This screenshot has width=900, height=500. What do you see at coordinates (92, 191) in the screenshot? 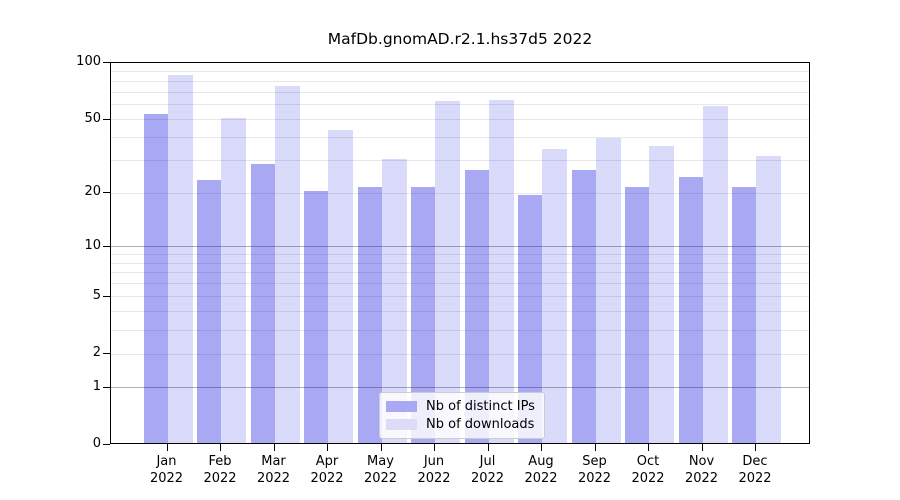
I see `y-tick-label: 20` at bounding box center [92, 191].